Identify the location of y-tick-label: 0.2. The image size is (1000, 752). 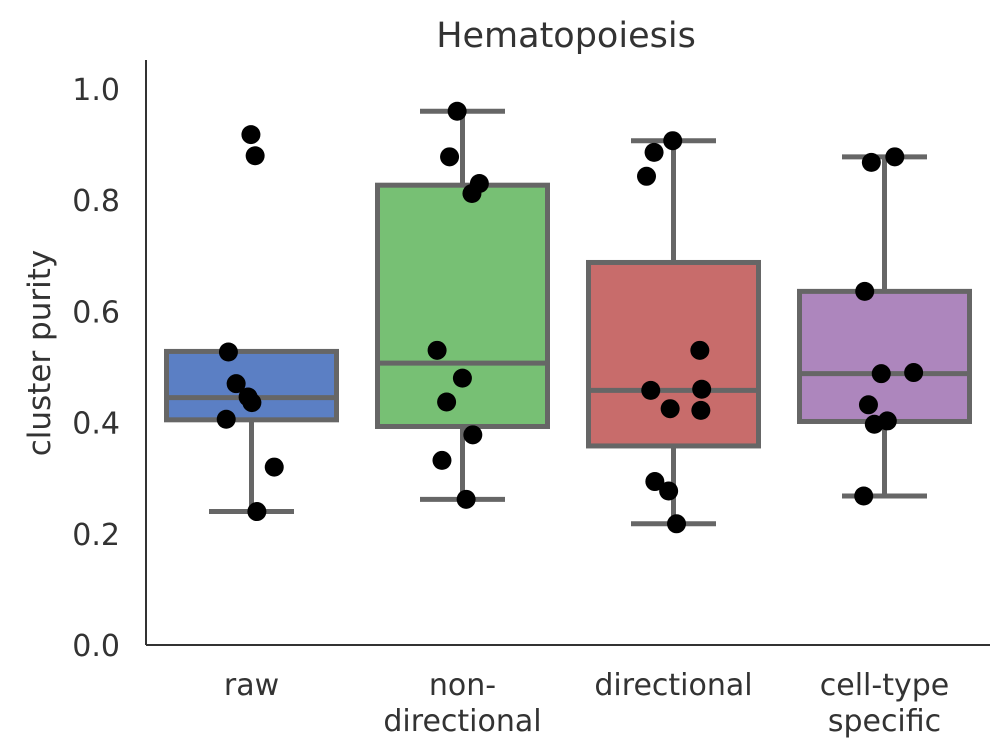
(96, 535).